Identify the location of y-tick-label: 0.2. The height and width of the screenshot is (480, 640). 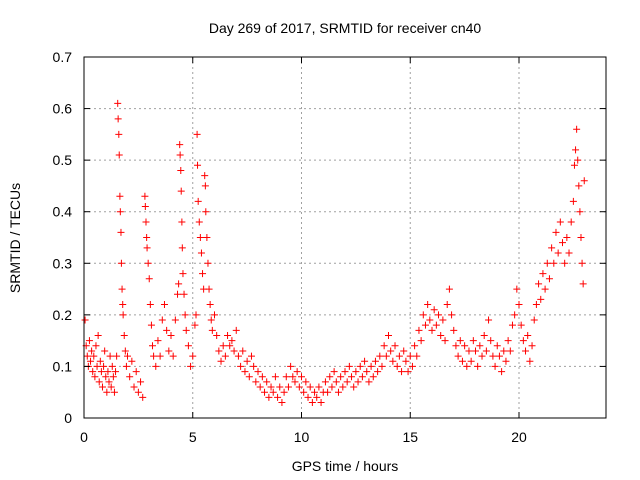
(63, 315).